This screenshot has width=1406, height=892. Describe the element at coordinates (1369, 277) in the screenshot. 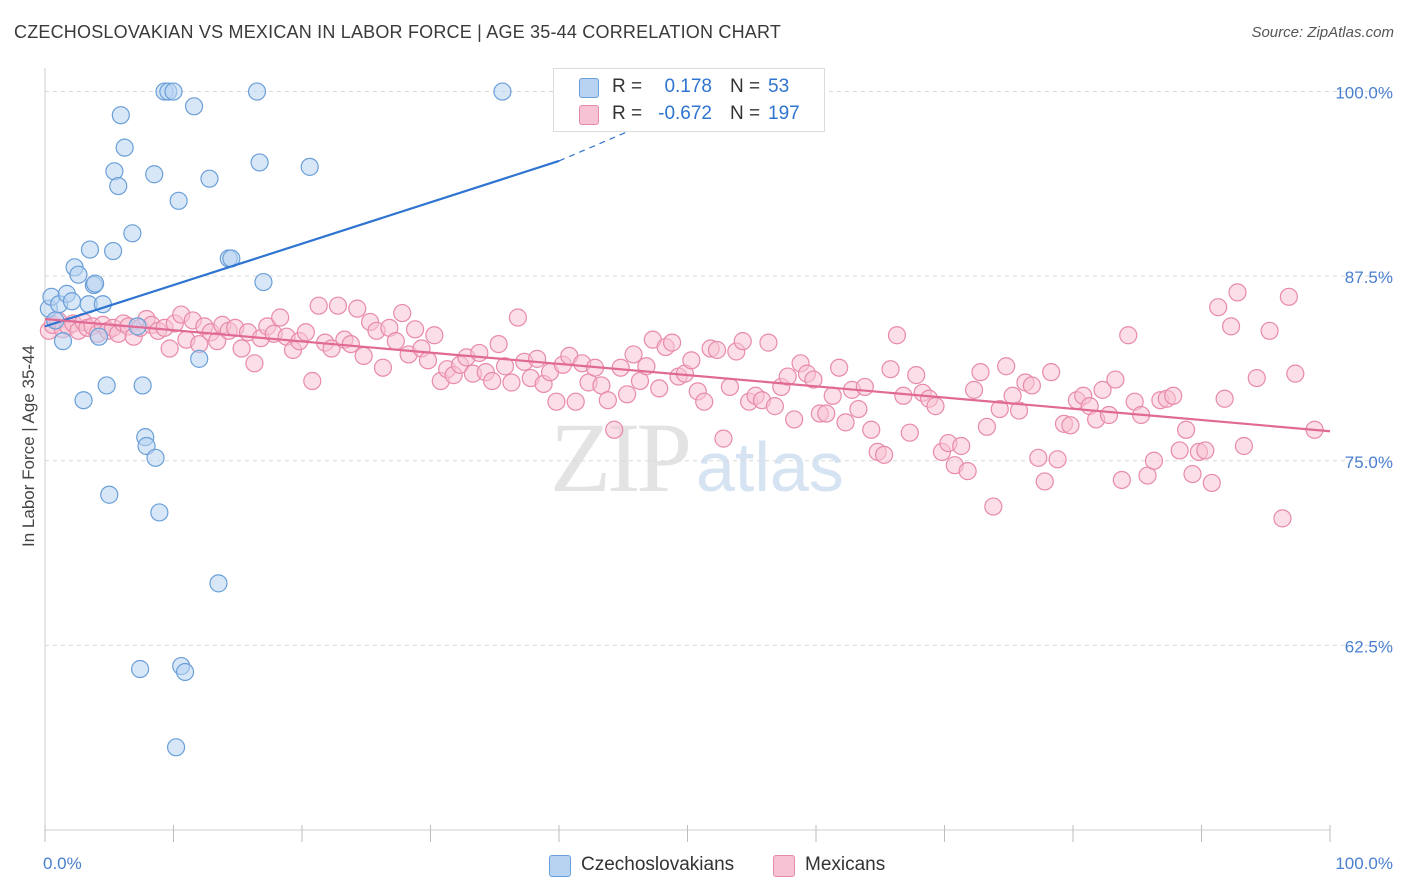

I see `y-tick-label: 87.5%` at that location.